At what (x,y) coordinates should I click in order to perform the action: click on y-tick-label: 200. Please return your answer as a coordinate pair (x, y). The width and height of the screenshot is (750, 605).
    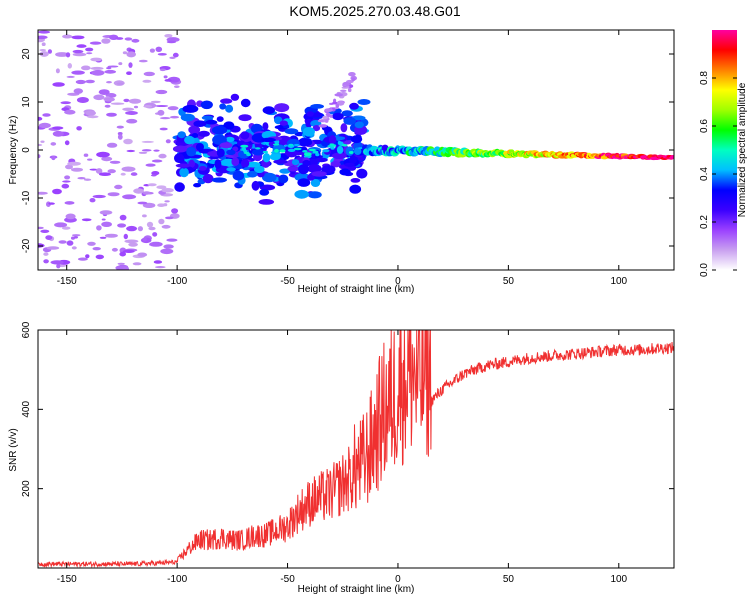
    Looking at the image, I should click on (26, 488).